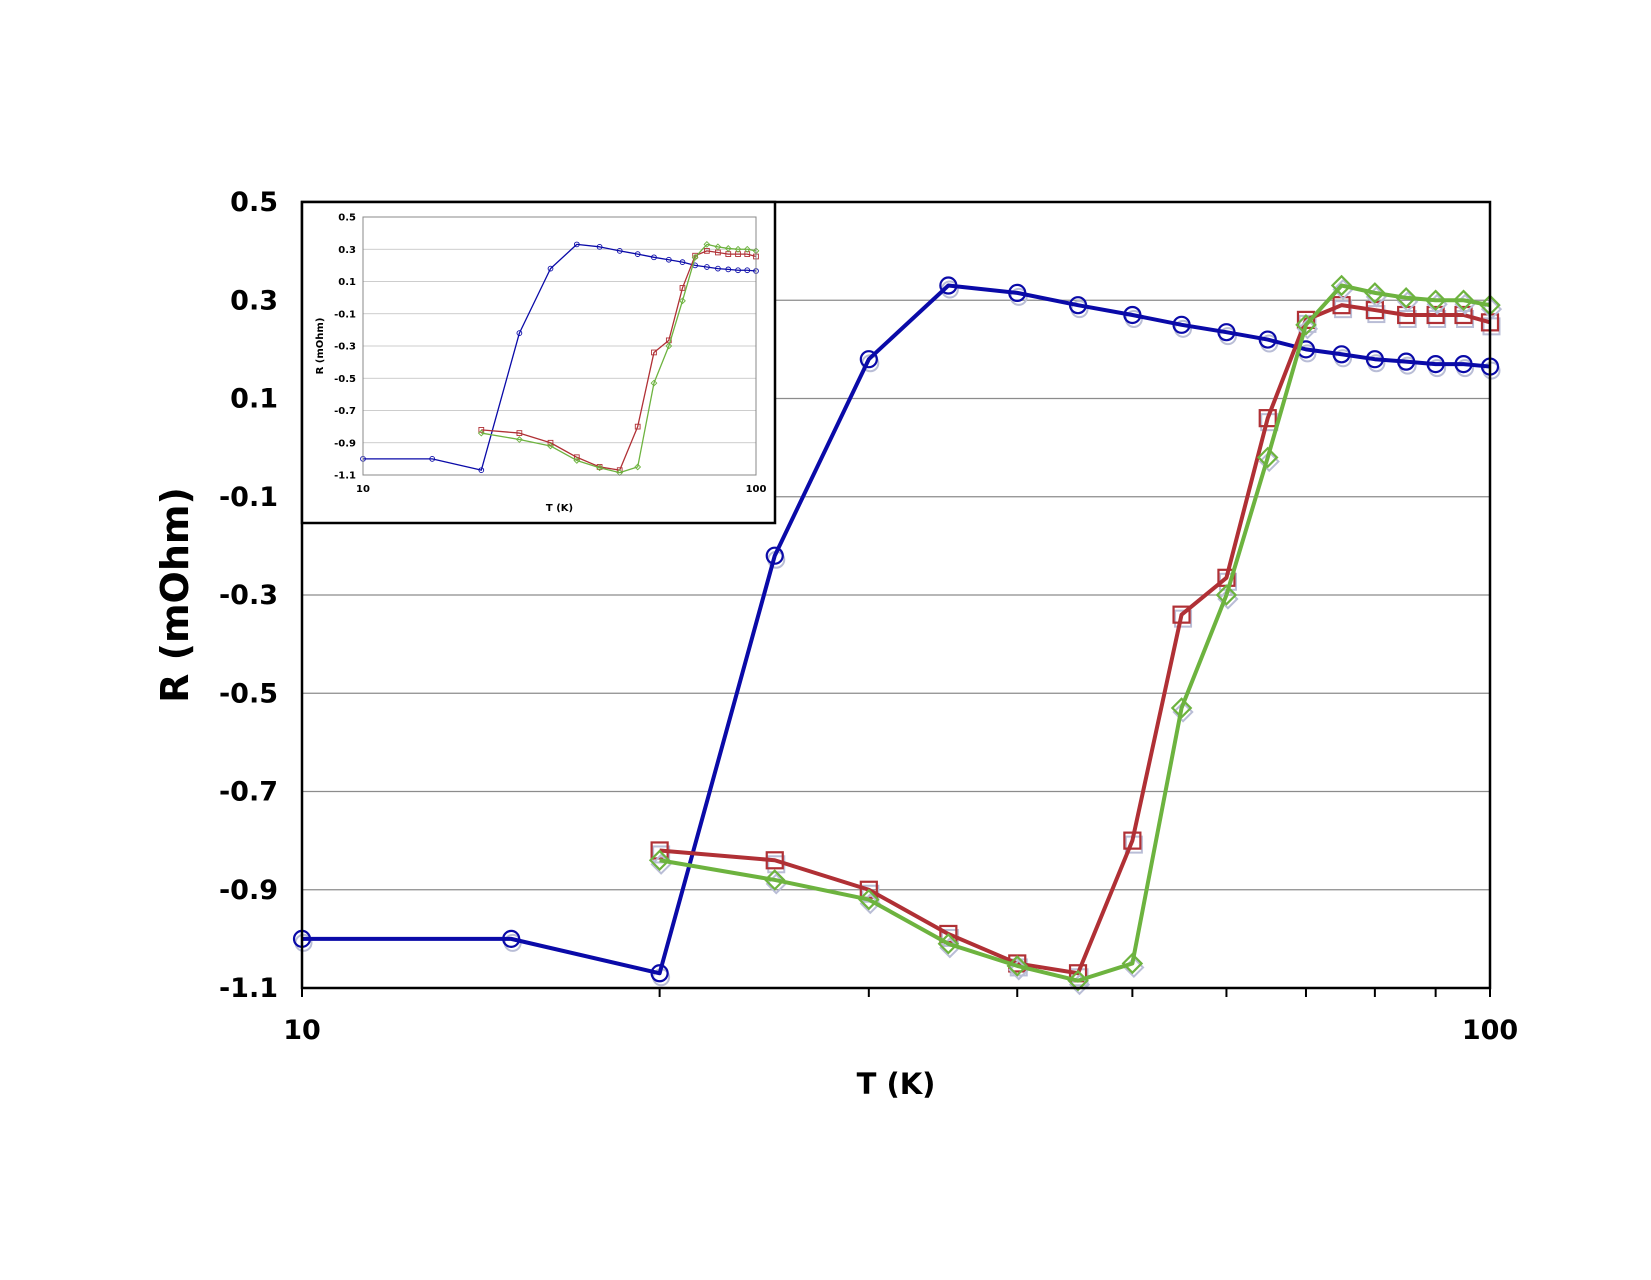  Describe the element at coordinates (302, 1030) in the screenshot. I see `main-x-tick-label: 10` at that location.